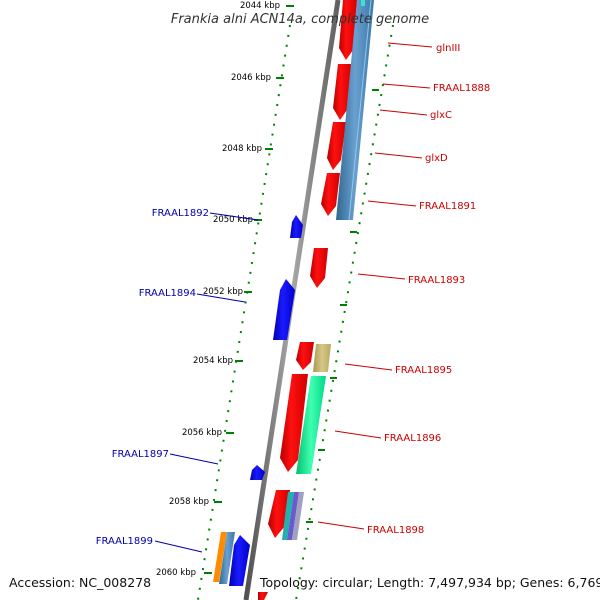 Image resolution: width=600 pixels, height=600 pixels. I want to click on gene-FRAAL1897, so click(257, 472).